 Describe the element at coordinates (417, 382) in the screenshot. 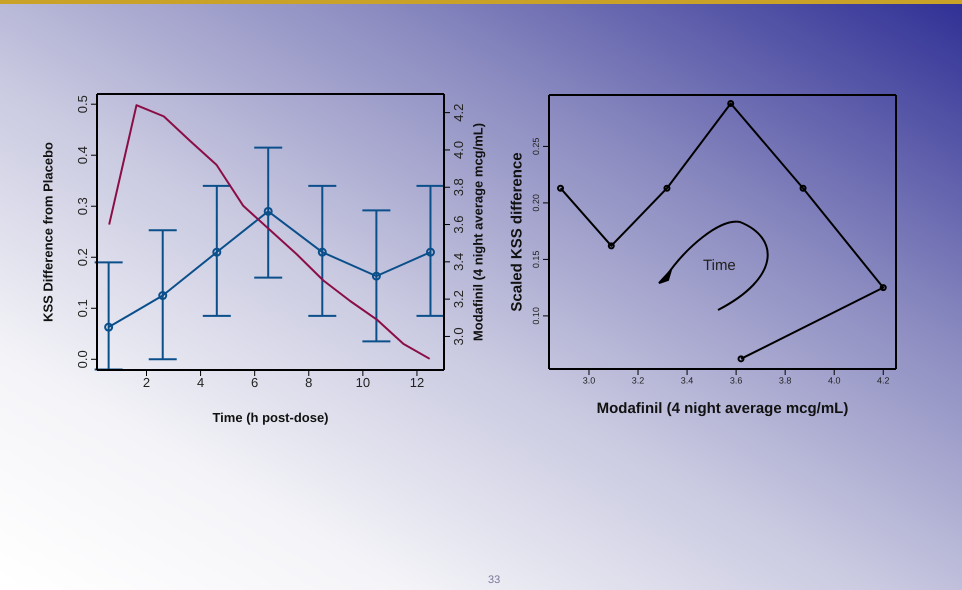

I see `x-tick-label: 12` at that location.